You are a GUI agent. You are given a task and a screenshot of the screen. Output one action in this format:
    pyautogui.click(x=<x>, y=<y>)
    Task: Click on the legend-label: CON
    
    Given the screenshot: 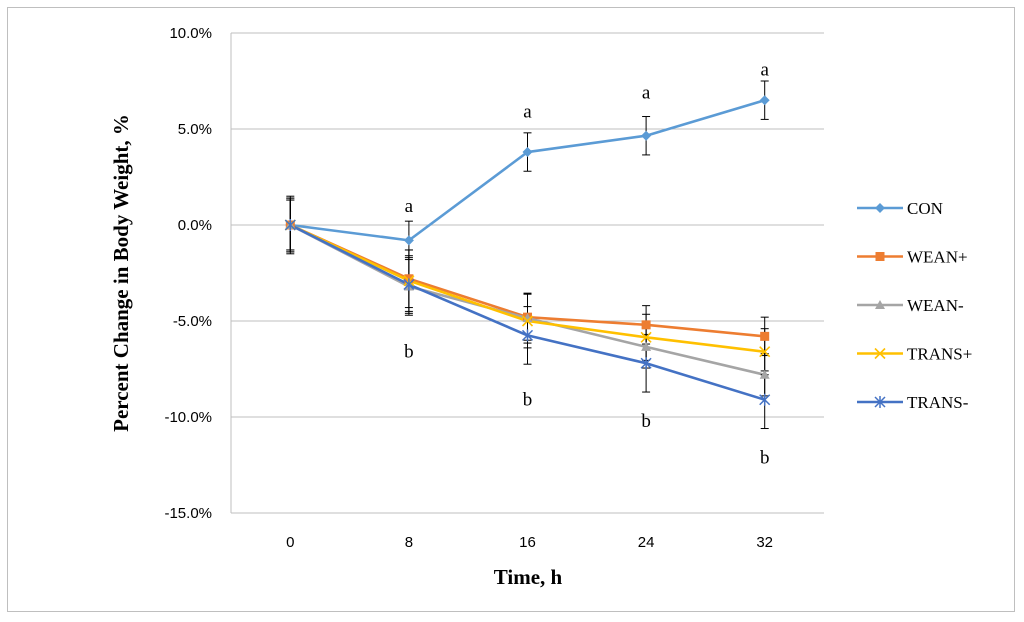 What is the action you would take?
    pyautogui.click(x=925, y=208)
    